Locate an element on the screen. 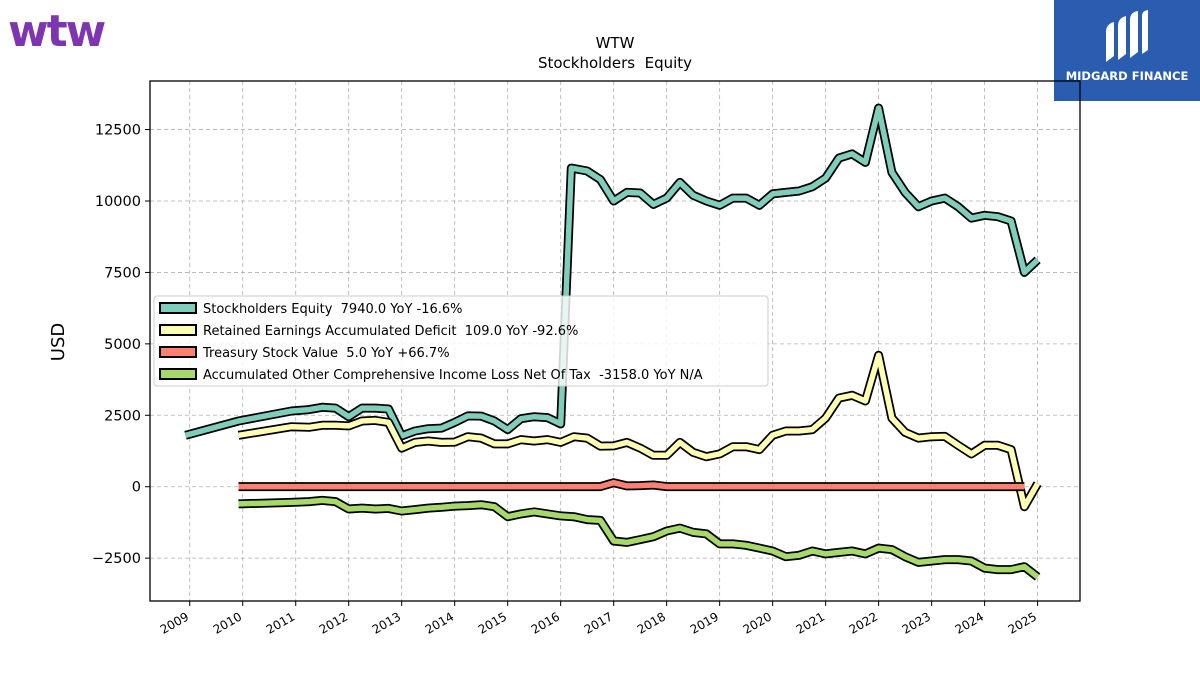 Image resolution: width=1200 pixels, height=675 pixels. legend-box is located at coordinates (461, 341).